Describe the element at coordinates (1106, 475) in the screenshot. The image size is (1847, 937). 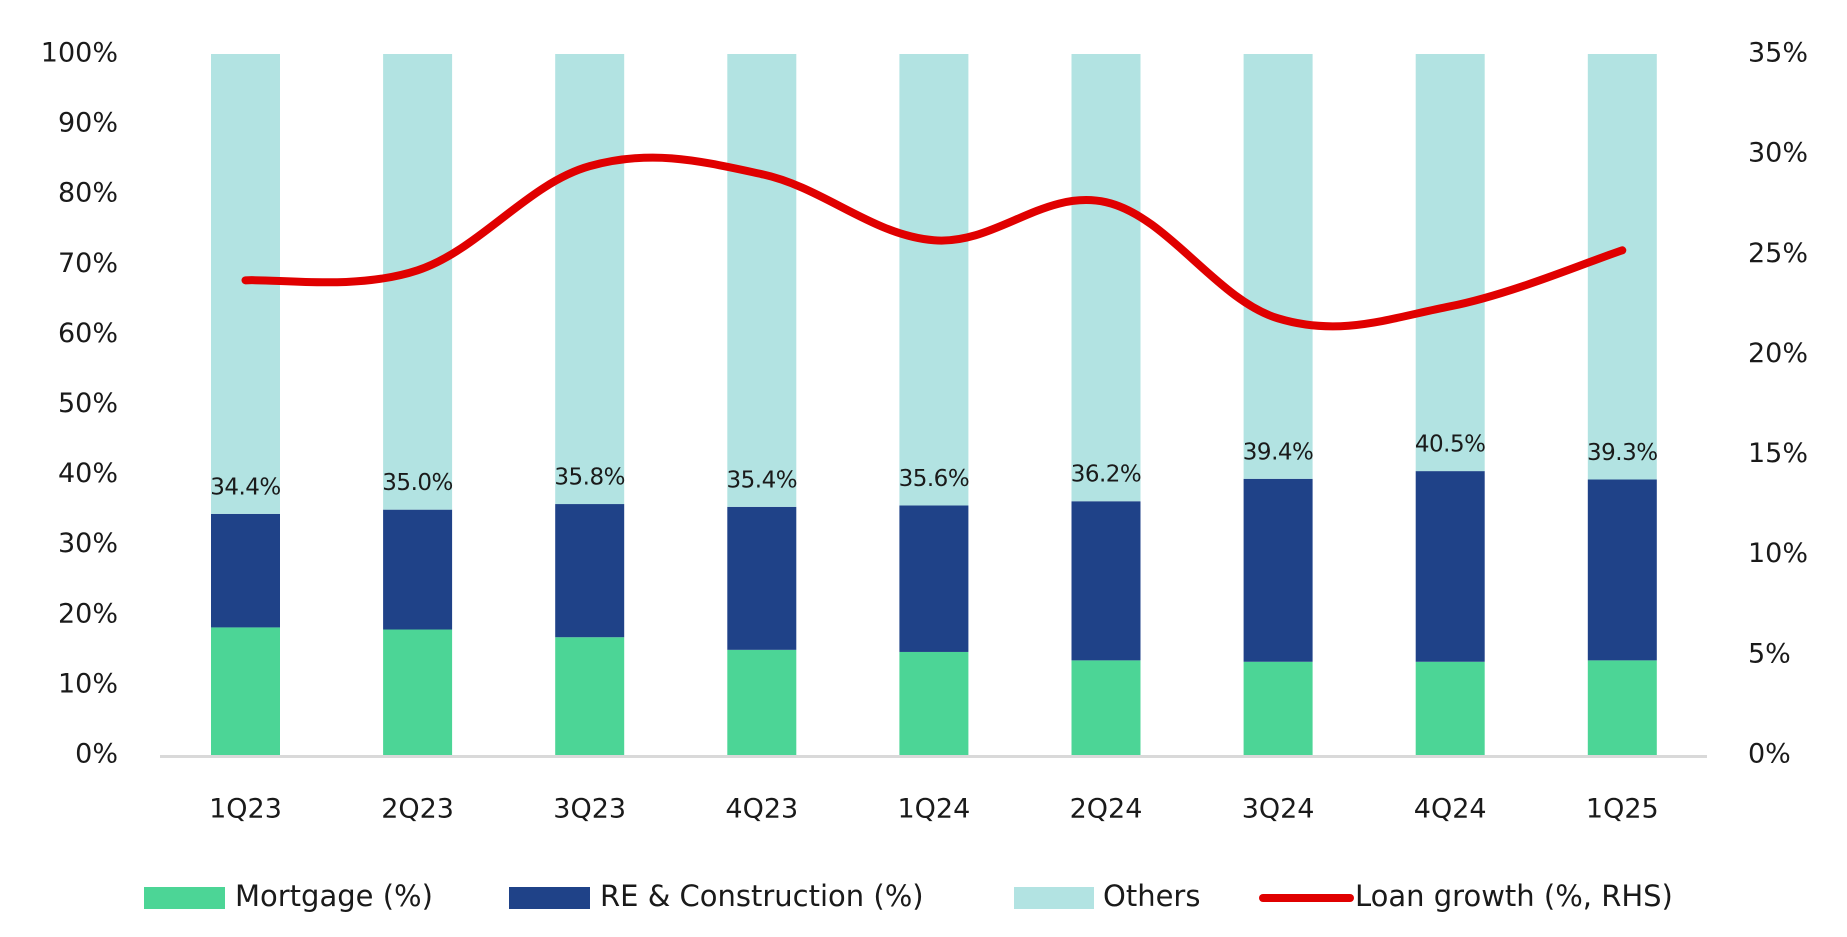
I see `data-label-2q24: 36.2%` at that location.